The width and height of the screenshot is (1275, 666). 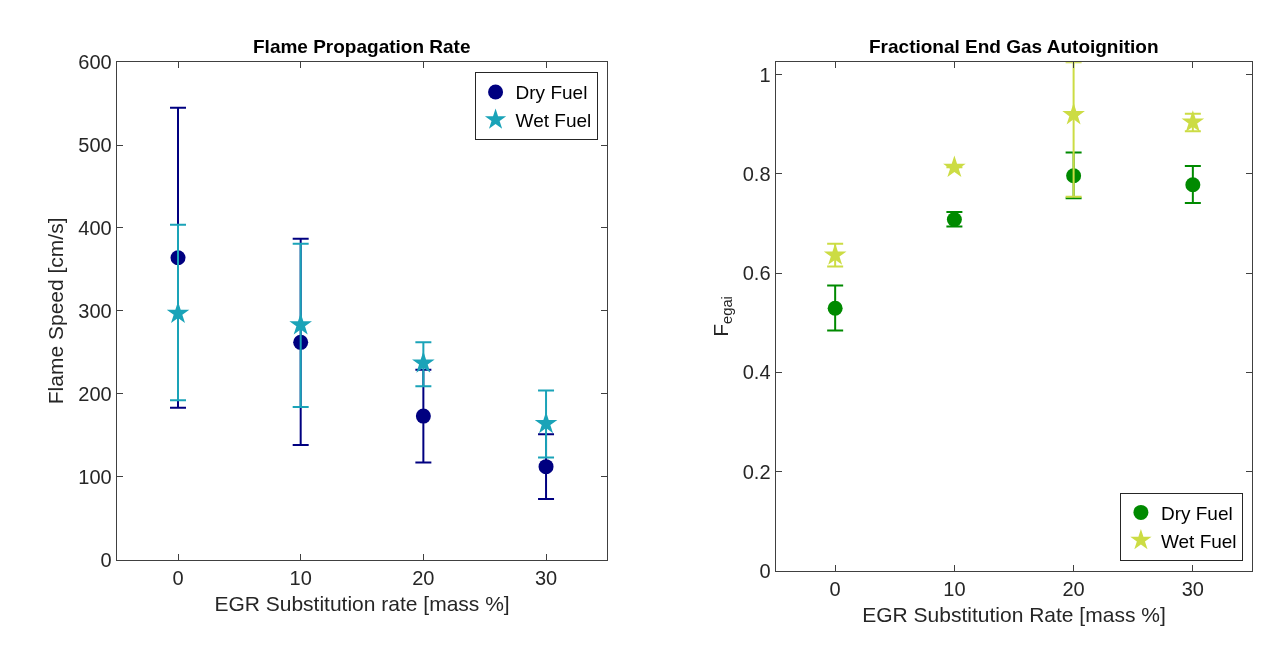 I want to click on y-tick-label: 200, so click(x=95, y=393).